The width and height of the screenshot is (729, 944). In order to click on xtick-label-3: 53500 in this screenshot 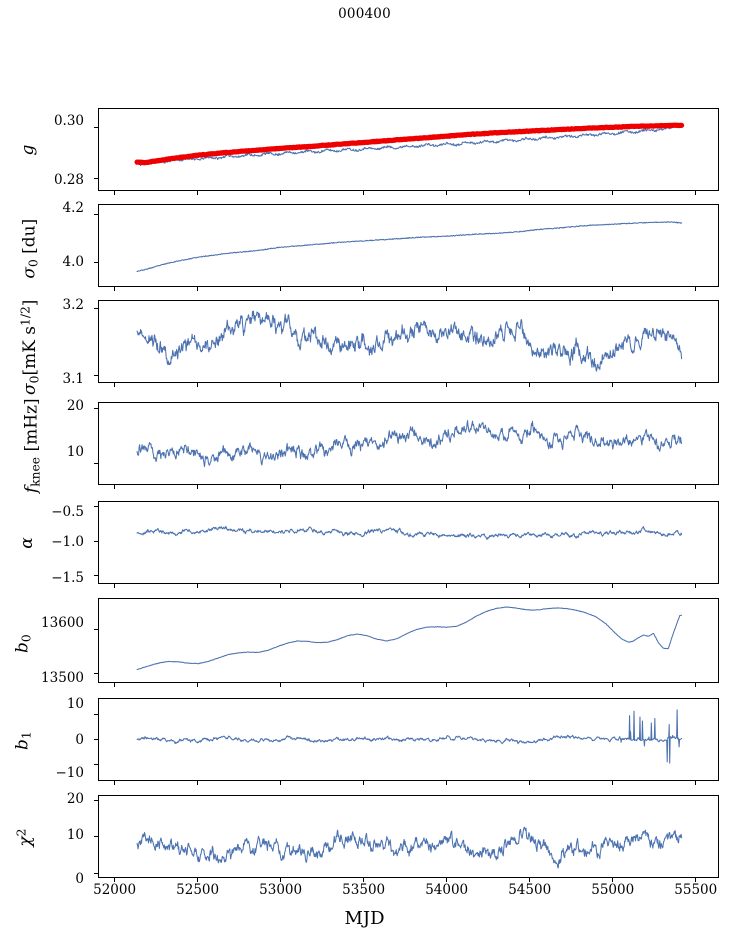, I will do `click(364, 890)`.